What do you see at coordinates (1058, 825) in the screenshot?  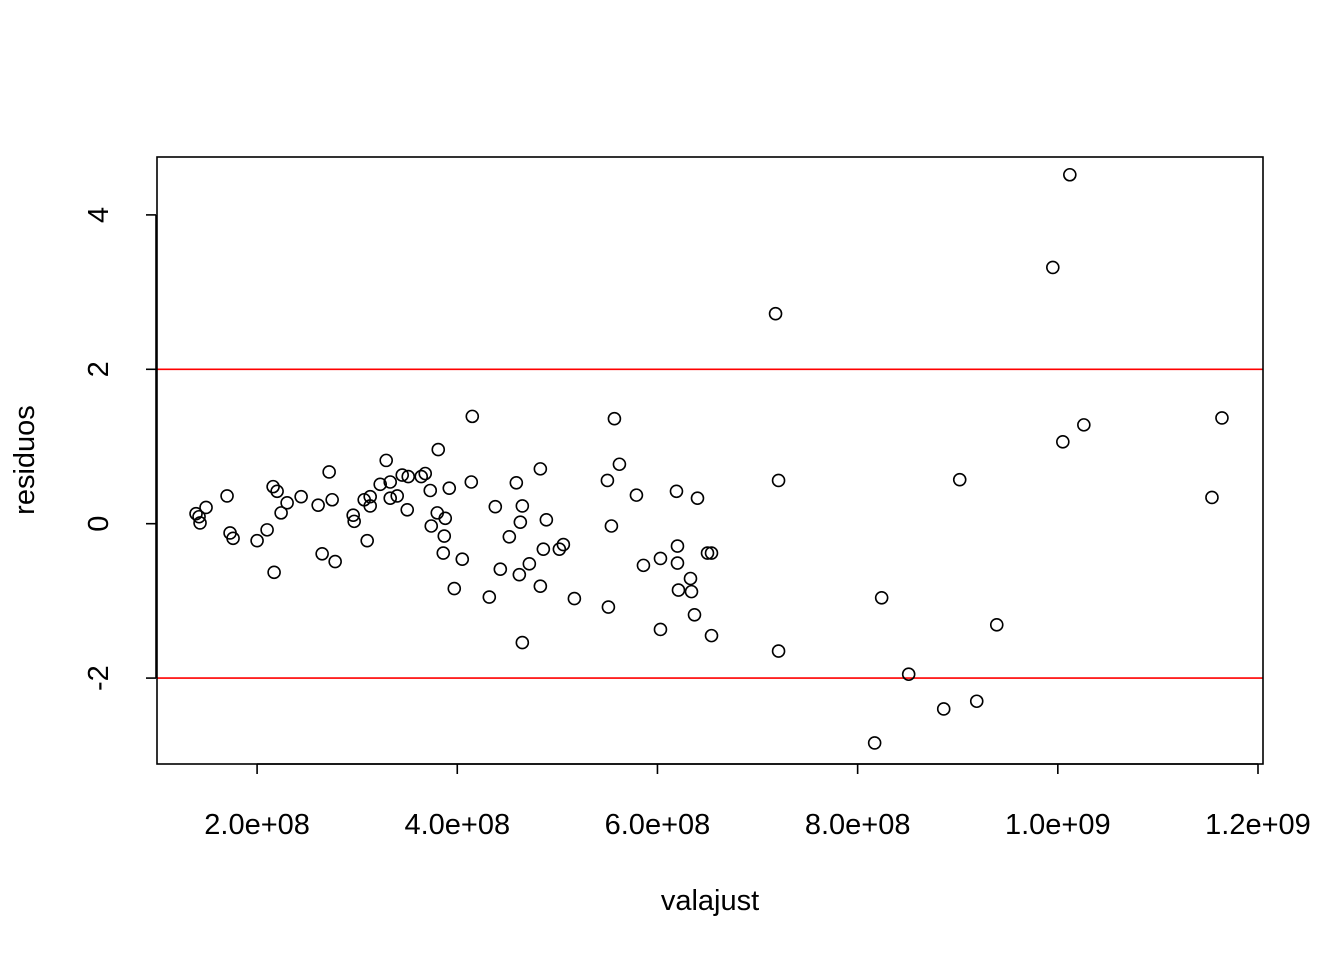 I see `x-tick-label: 1.0e+09` at bounding box center [1058, 825].